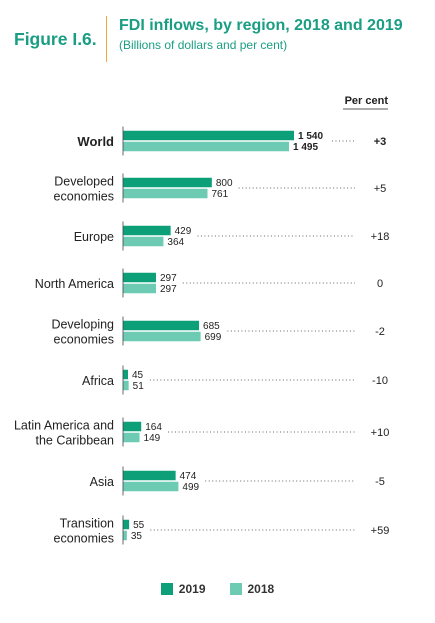  Describe the element at coordinates (380, 531) in the screenshot. I see `percent-change-label: +59` at that location.